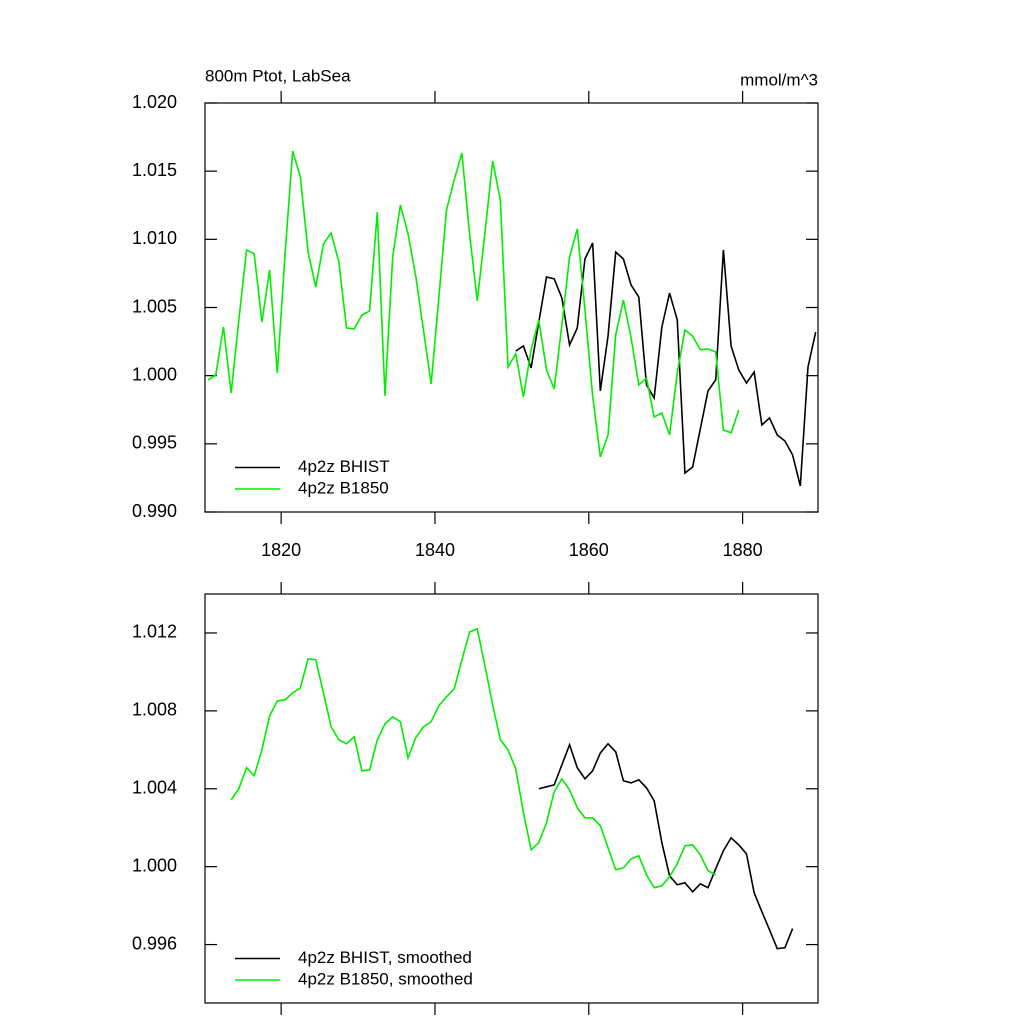  What do you see at coordinates (154, 170) in the screenshot?
I see `y-tick-label: 1.015` at bounding box center [154, 170].